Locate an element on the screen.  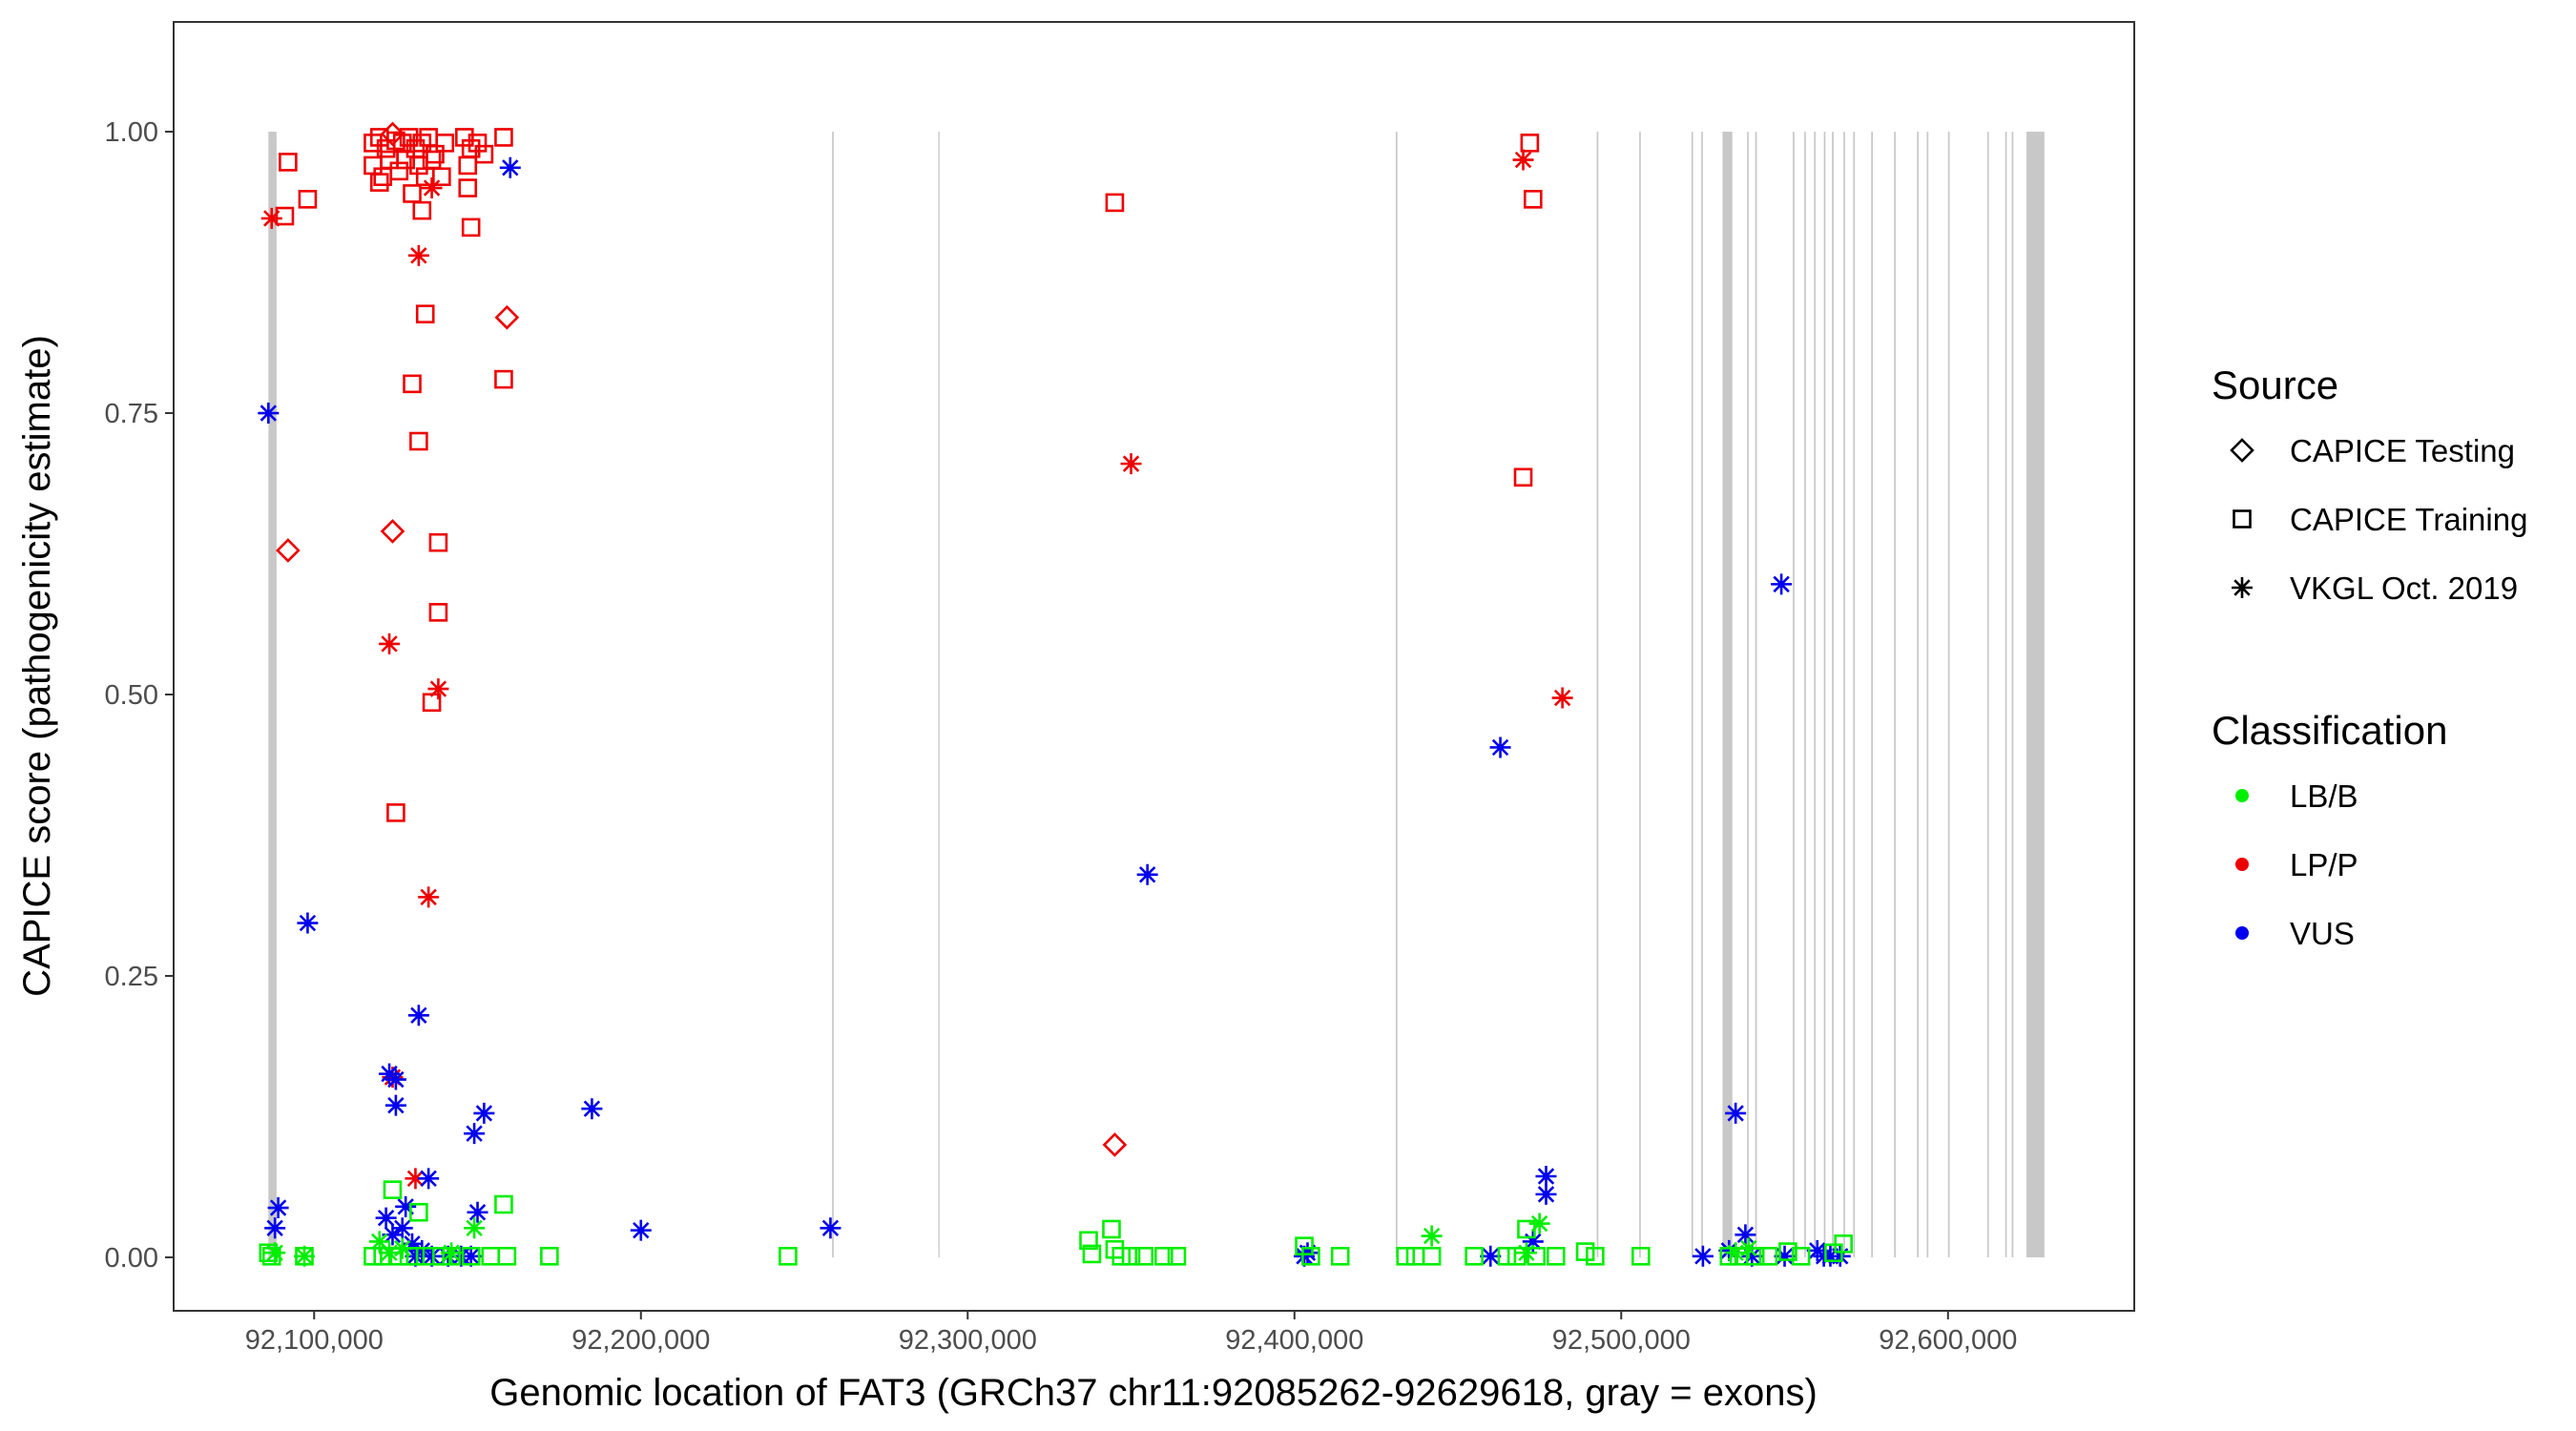
y-tick-label: 1.00 is located at coordinates (131, 132).